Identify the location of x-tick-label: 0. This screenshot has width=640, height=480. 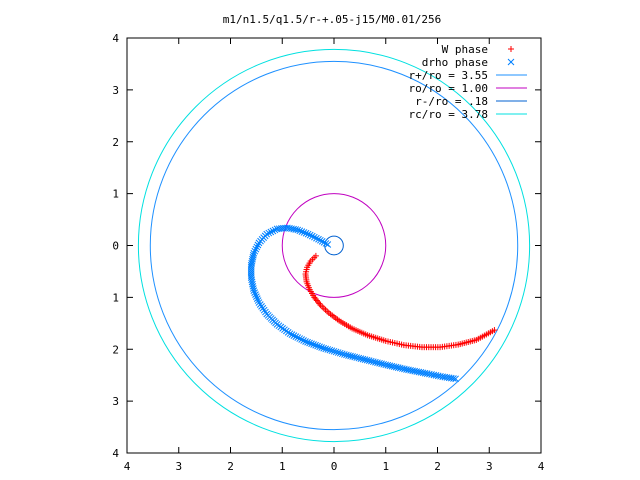
(334, 466).